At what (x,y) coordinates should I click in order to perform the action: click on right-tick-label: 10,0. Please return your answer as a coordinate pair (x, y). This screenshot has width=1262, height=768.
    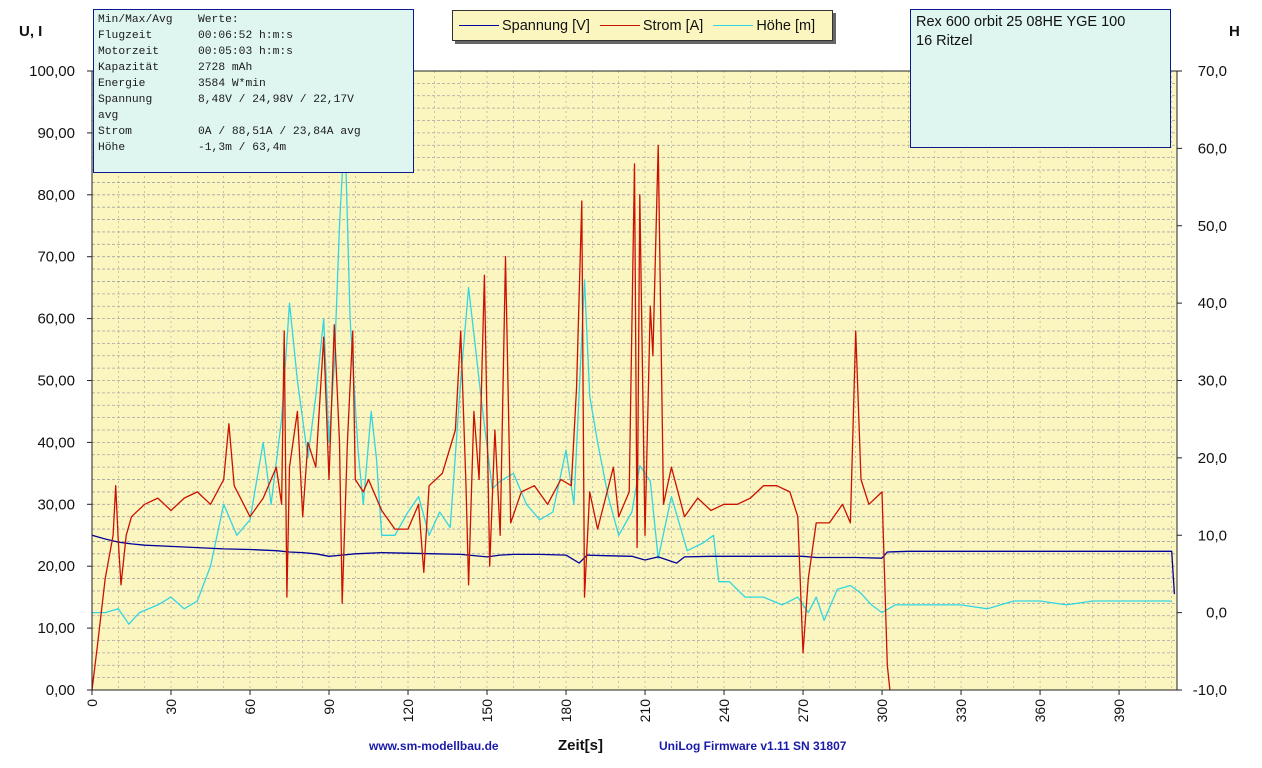
    Looking at the image, I should click on (1212, 535).